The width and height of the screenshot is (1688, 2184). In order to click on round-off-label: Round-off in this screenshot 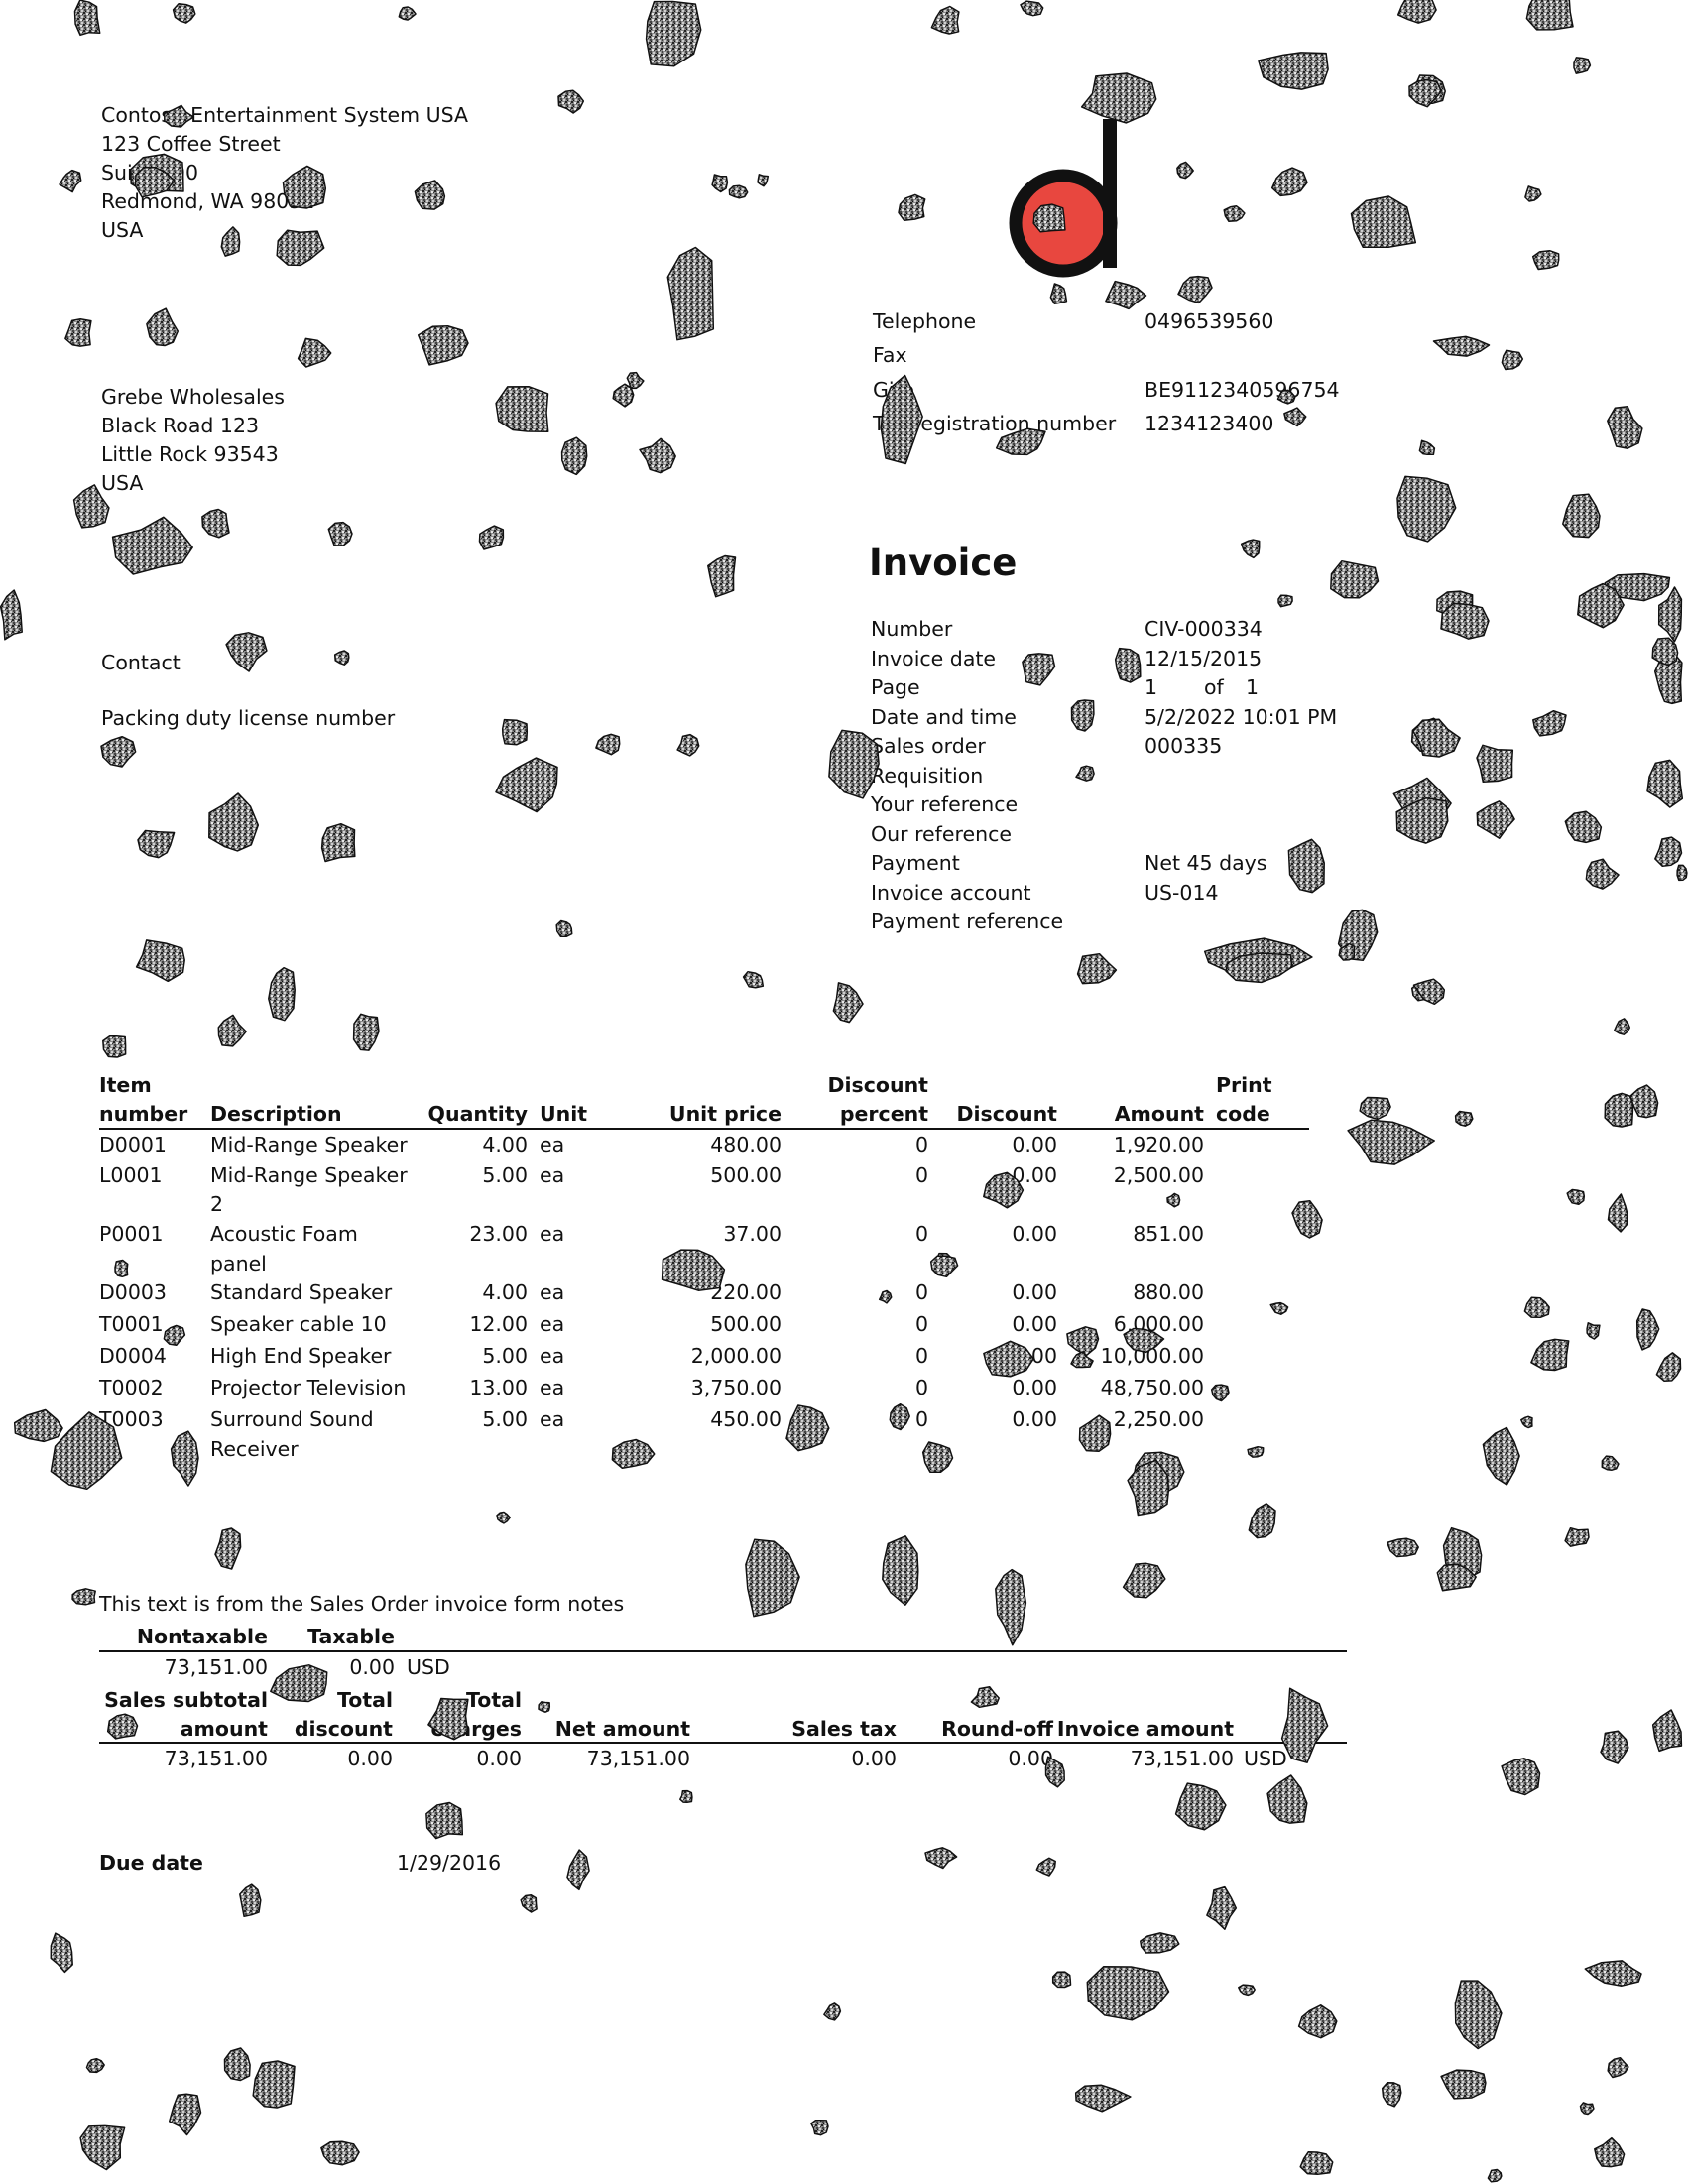, I will do `click(997, 1729)`.